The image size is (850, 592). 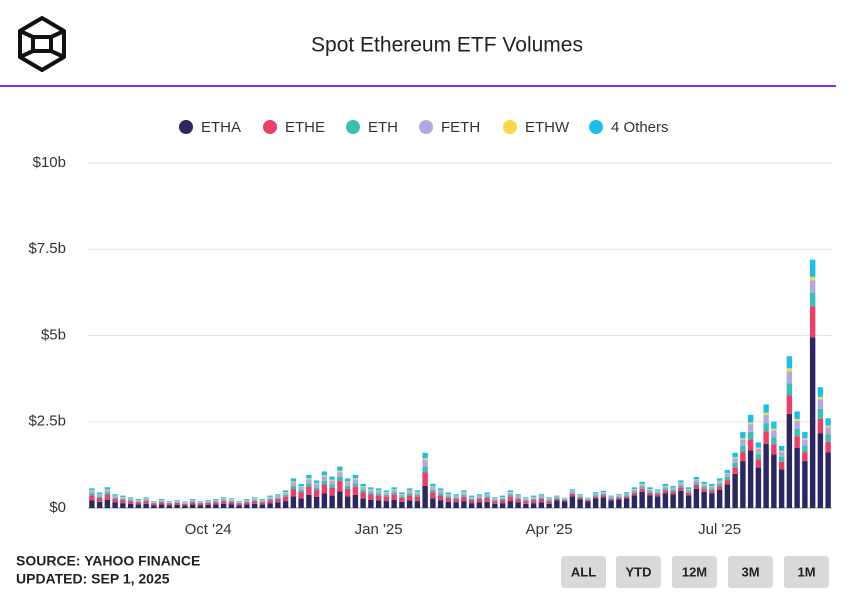 I want to click on range-button-label: 1M, so click(x=806, y=571).